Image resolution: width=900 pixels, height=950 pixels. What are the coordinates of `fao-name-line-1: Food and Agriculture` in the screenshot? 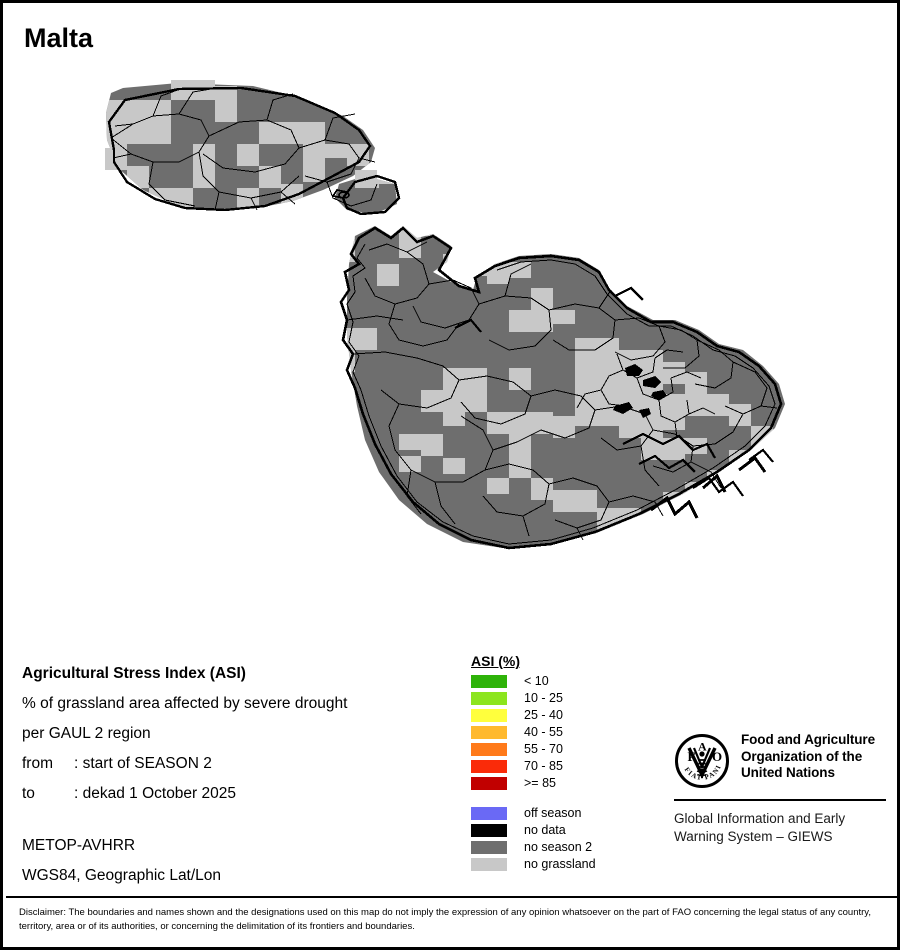 It's located at (808, 739).